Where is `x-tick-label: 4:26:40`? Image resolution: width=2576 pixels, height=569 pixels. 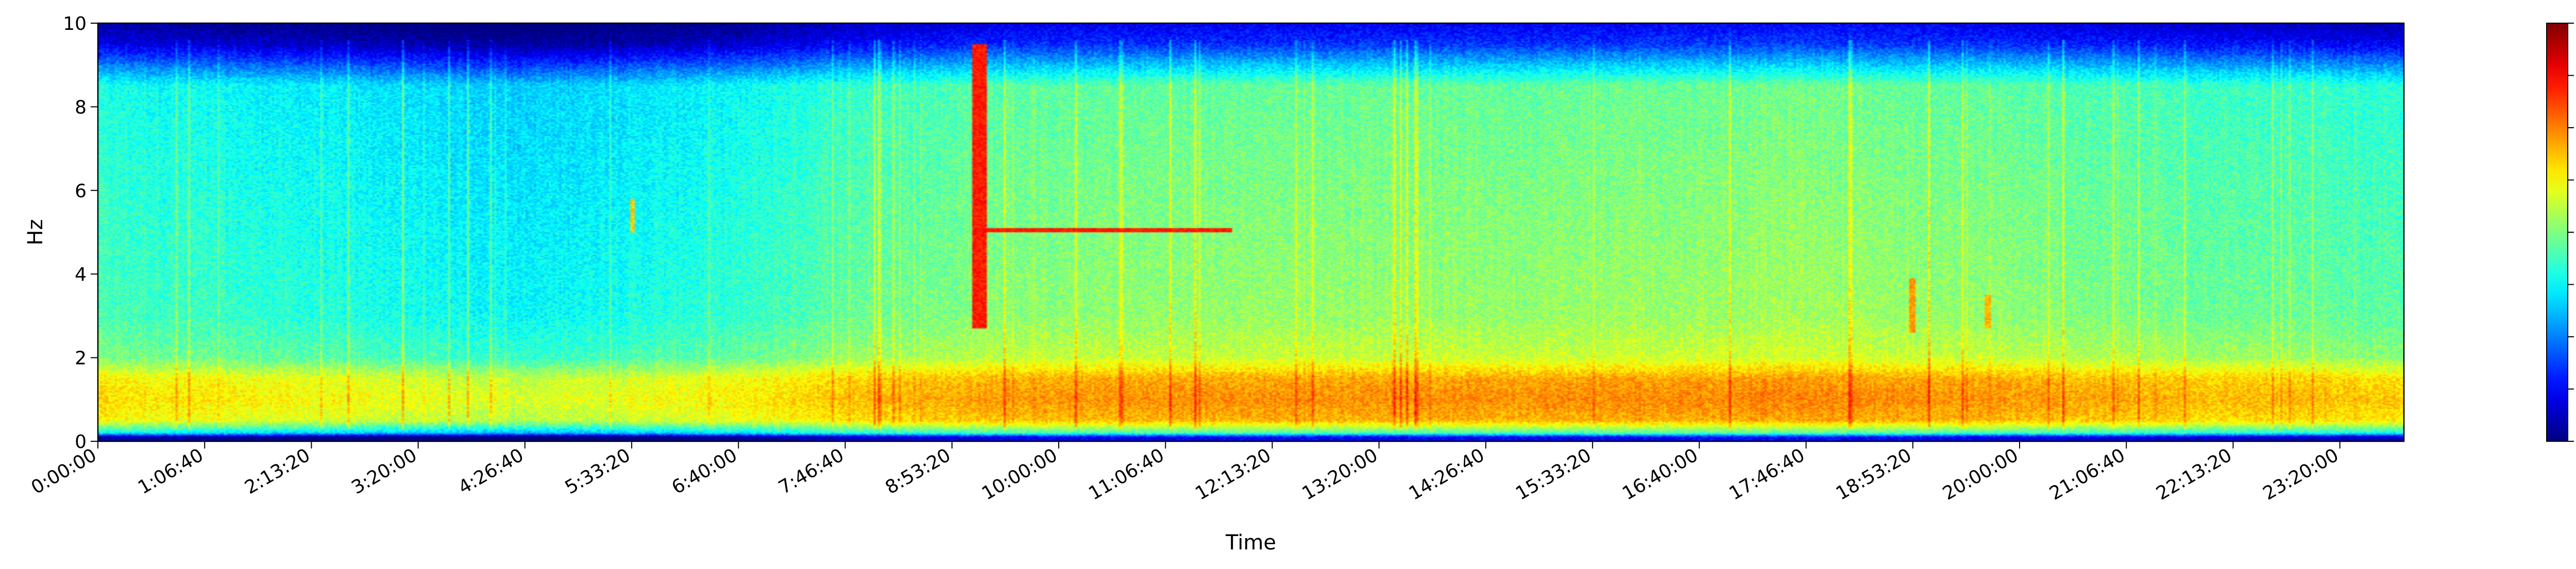
x-tick-label: 4:26:40 is located at coordinates (491, 471).